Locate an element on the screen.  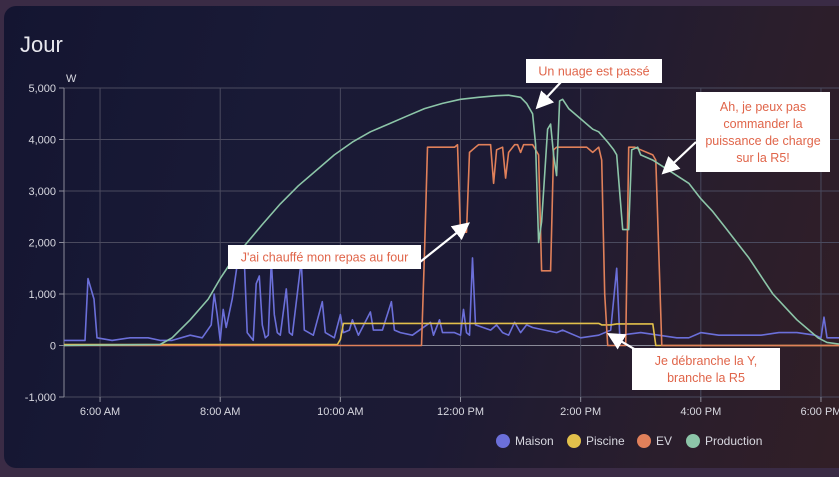
y-tick-label: 0 is located at coordinates (53, 347).